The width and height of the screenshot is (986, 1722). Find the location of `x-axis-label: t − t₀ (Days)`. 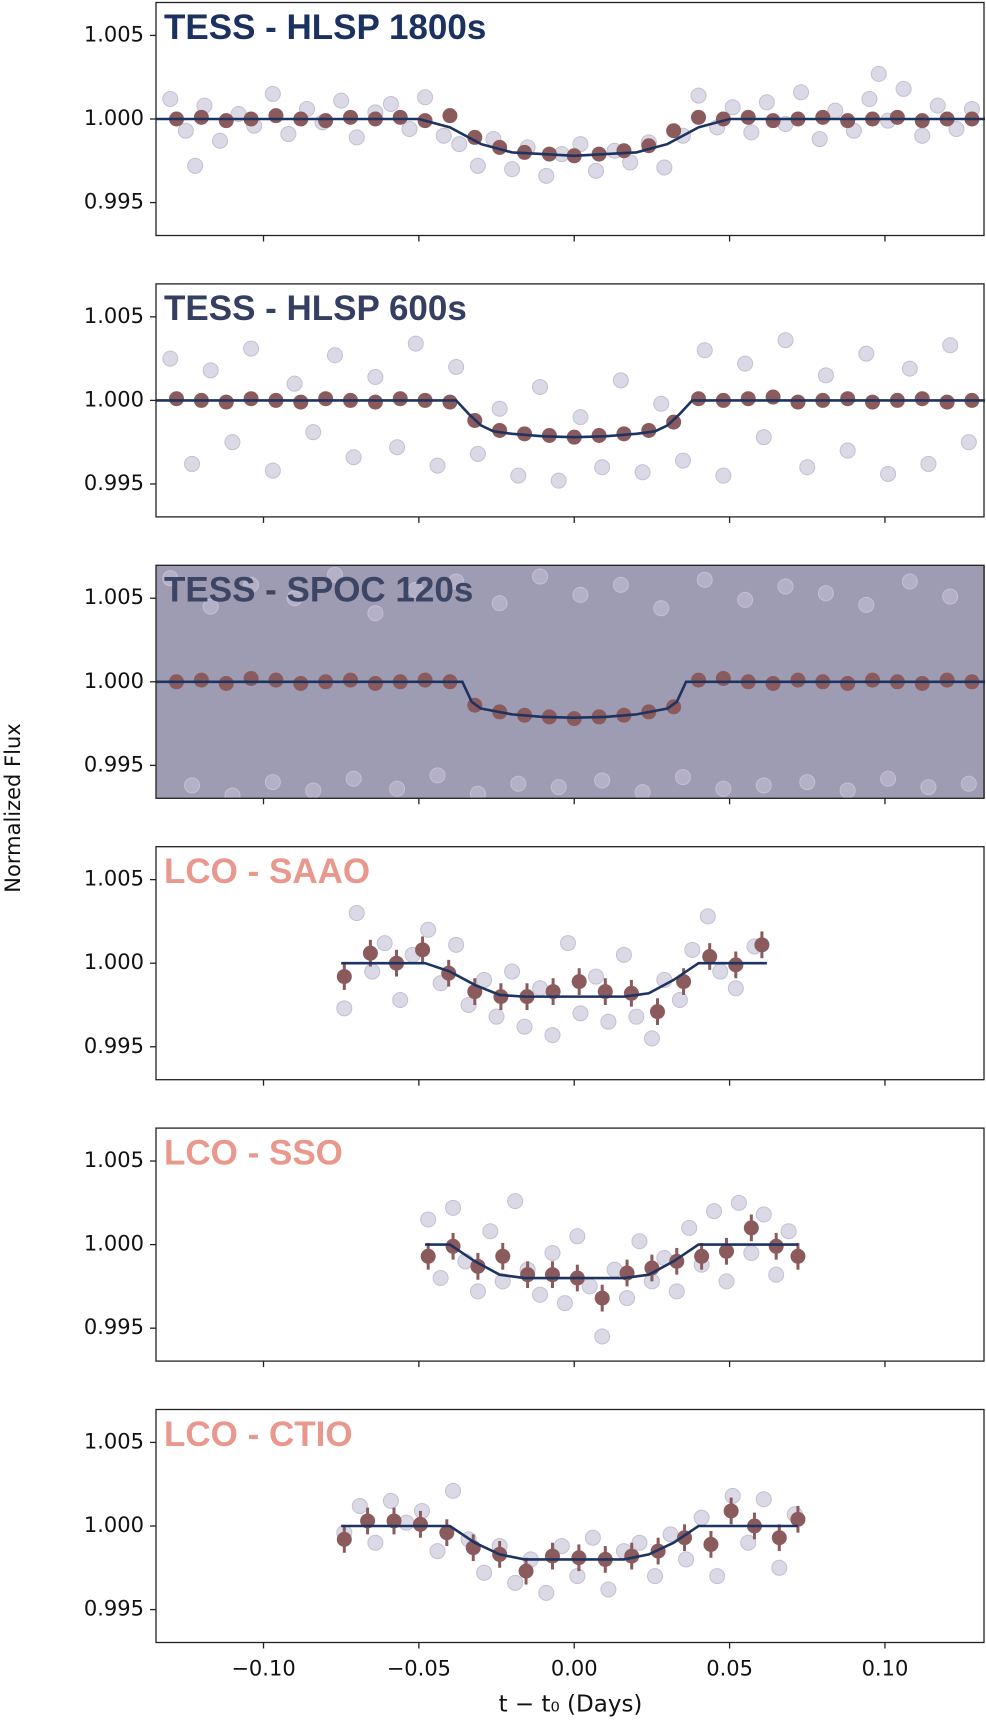

x-axis-label: t − t₀ (Days) is located at coordinates (571, 1705).